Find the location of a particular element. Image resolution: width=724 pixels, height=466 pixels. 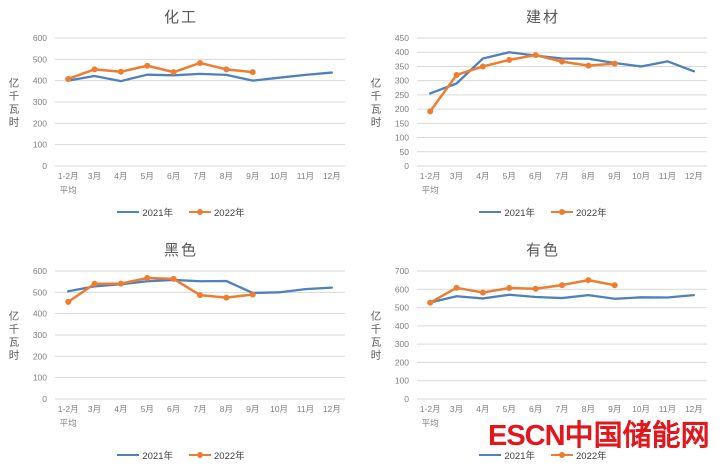

y-tick-label: 600 is located at coordinates (402, 289).